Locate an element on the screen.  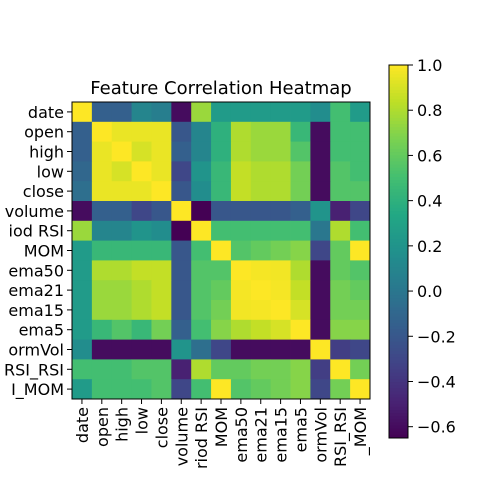
x-tick-label: ema5 is located at coordinates (300, 429).